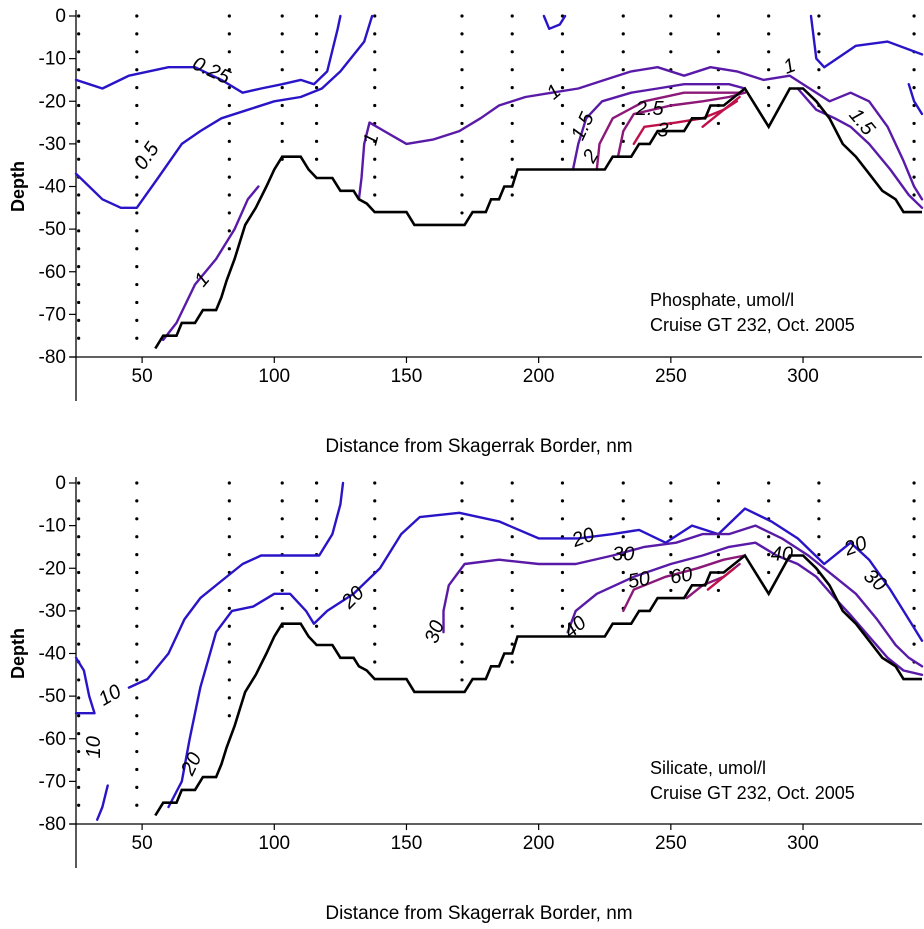  I want to click on y-tick-label: -60, so click(52, 739).